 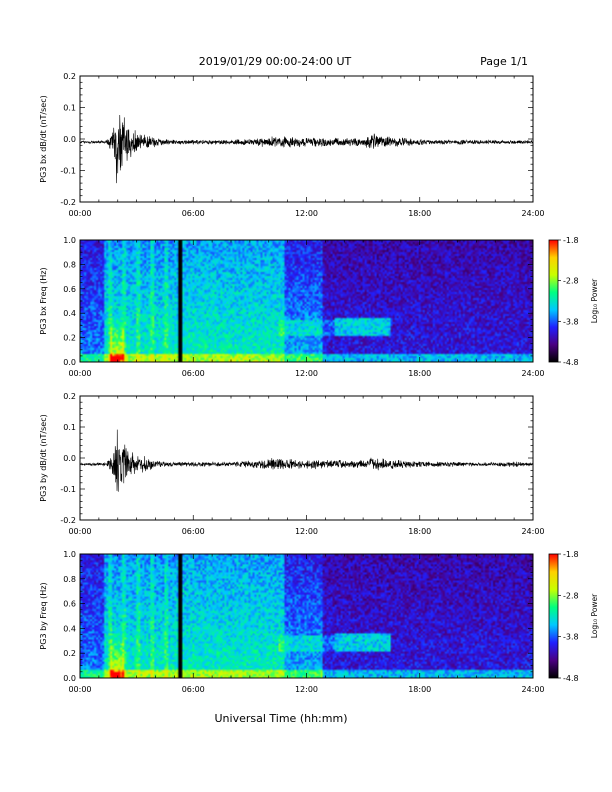 What do you see at coordinates (504, 61) in the screenshot?
I see `page-indicator: Page 1/1` at bounding box center [504, 61].